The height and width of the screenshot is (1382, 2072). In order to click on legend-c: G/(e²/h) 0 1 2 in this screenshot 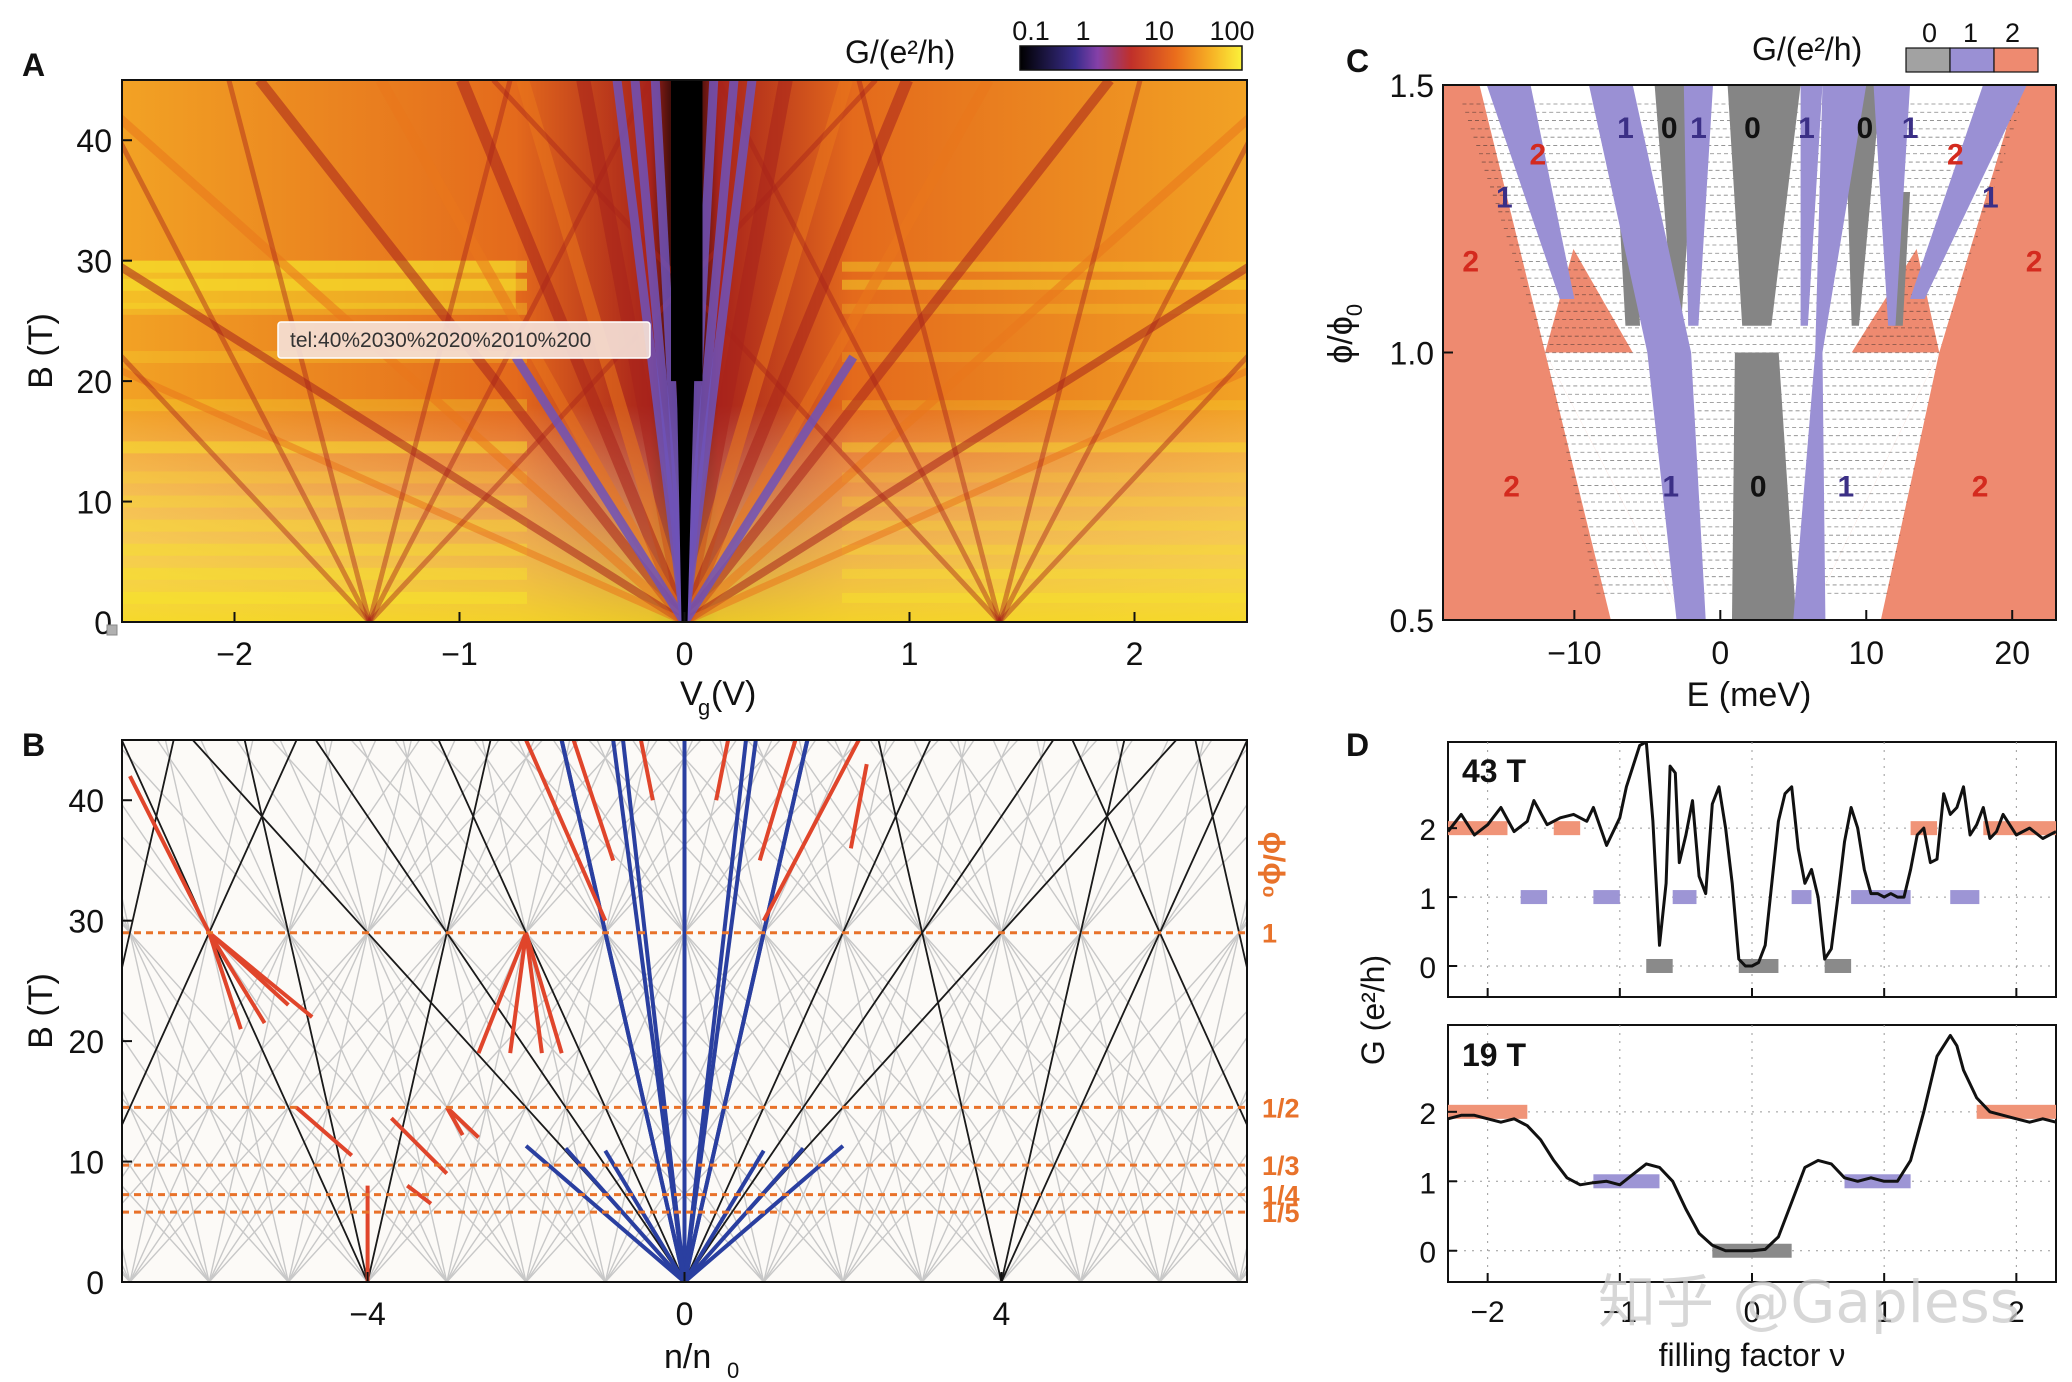, I will do `click(1895, 45)`.